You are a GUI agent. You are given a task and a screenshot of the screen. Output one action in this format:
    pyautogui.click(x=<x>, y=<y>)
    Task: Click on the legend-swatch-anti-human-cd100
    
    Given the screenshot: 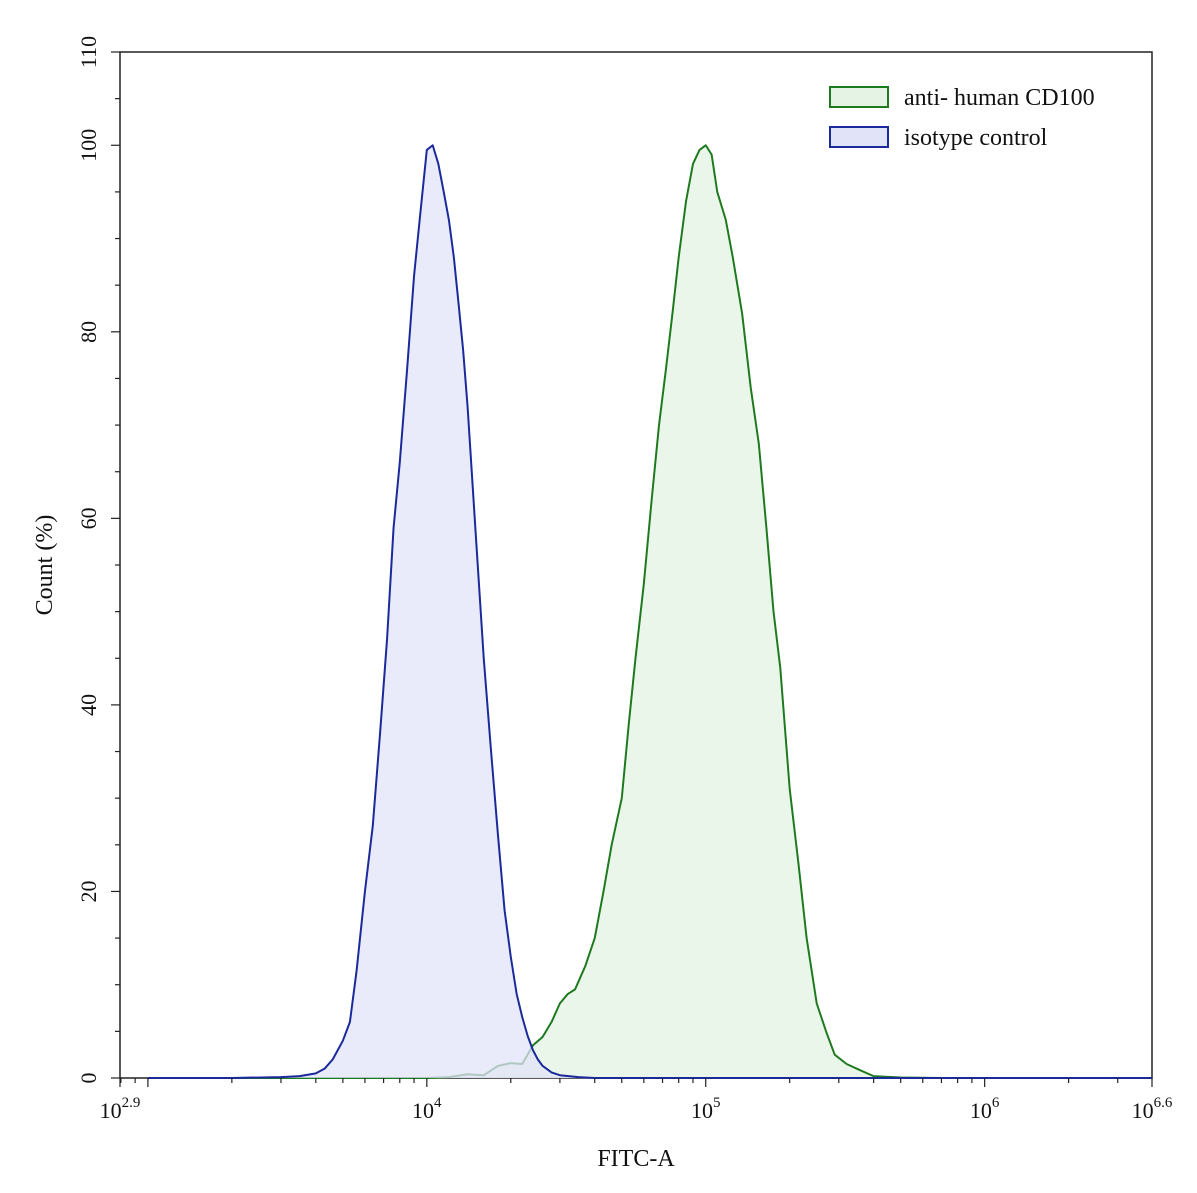 What is the action you would take?
    pyautogui.click(x=859, y=97)
    